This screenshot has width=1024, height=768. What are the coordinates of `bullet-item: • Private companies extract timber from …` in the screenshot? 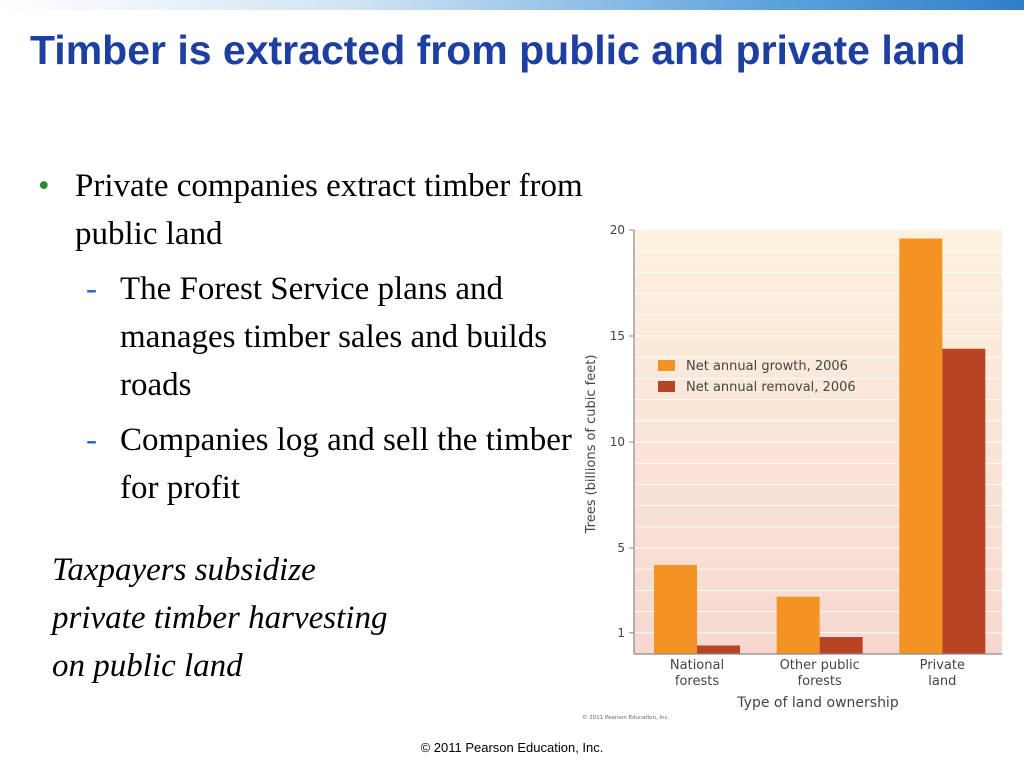 It's located at (328, 210).